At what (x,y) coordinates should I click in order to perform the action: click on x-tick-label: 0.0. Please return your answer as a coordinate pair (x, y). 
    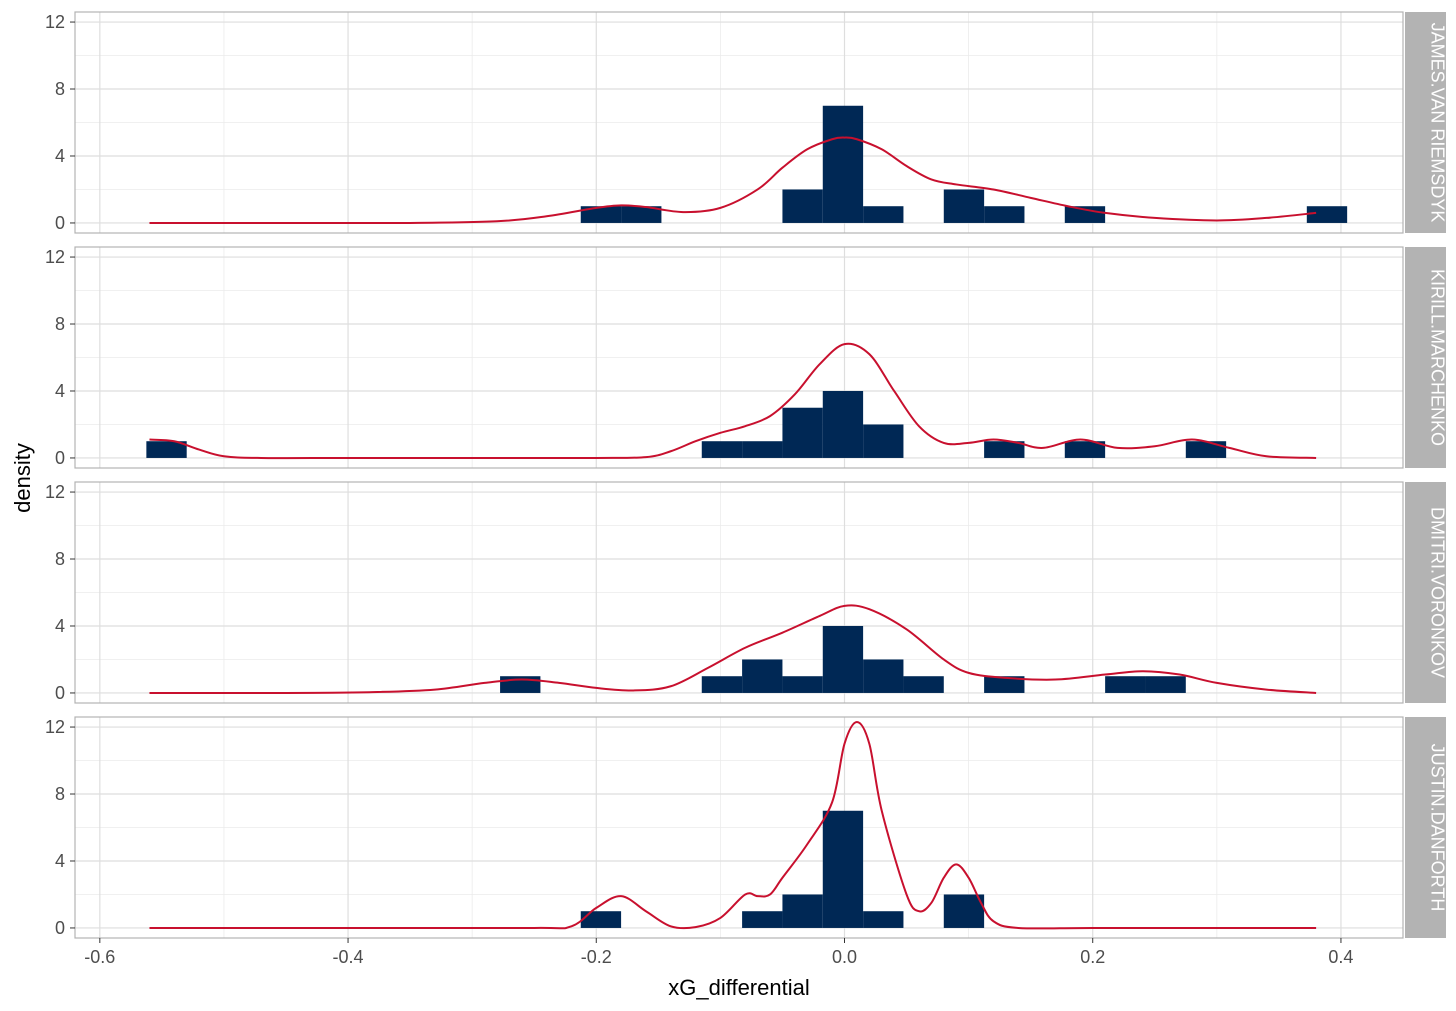
    Looking at the image, I should click on (844, 957).